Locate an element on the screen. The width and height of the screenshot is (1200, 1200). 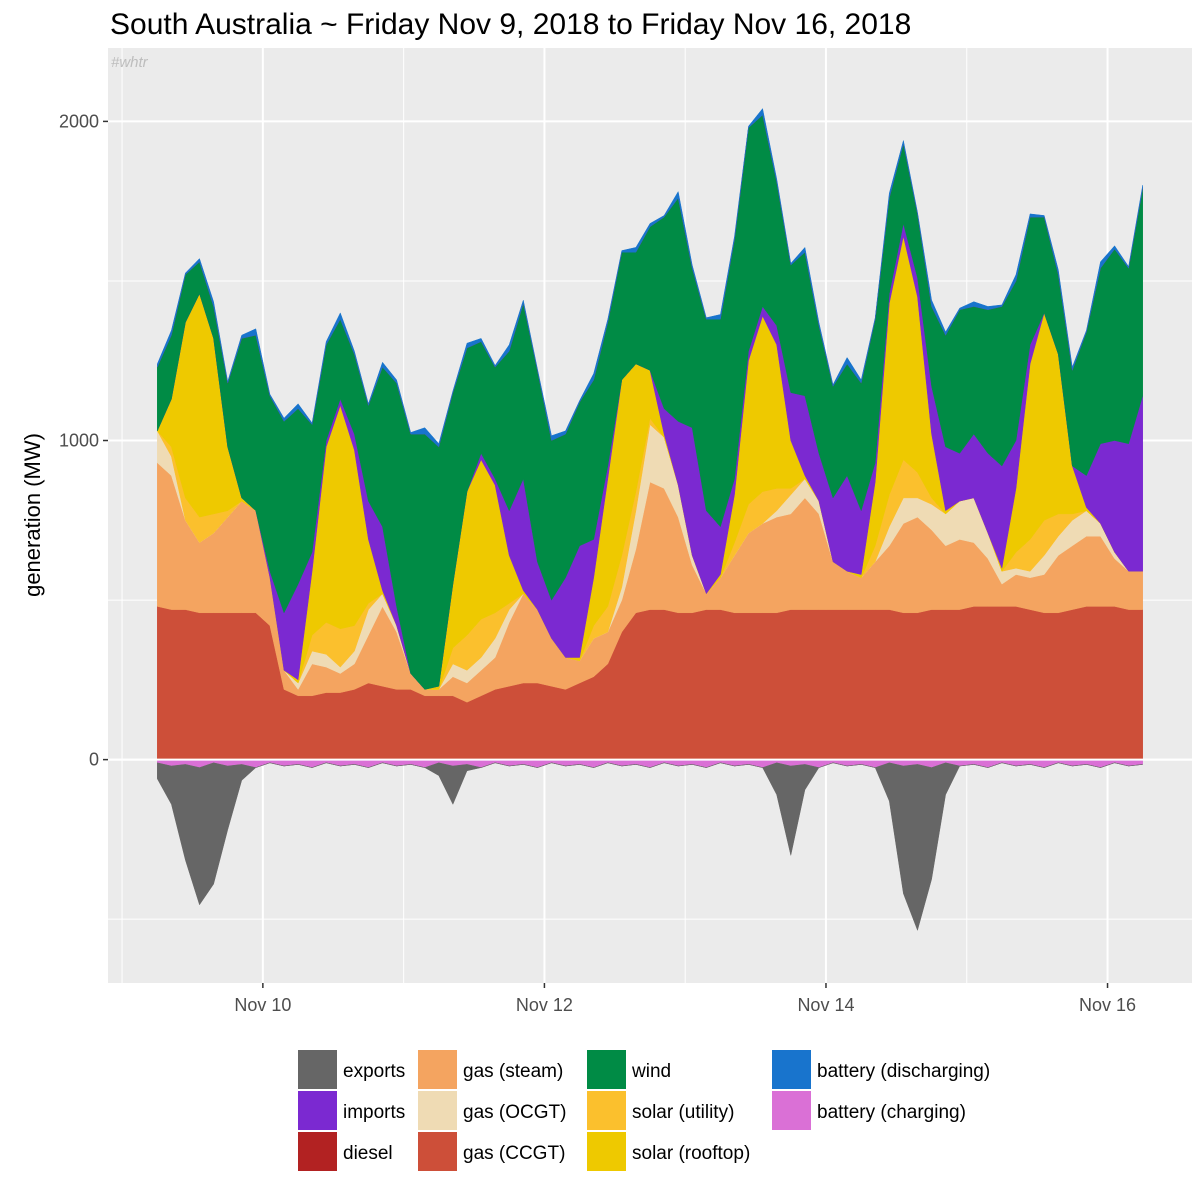
legend-item: exports is located at coordinates (351, 1069).